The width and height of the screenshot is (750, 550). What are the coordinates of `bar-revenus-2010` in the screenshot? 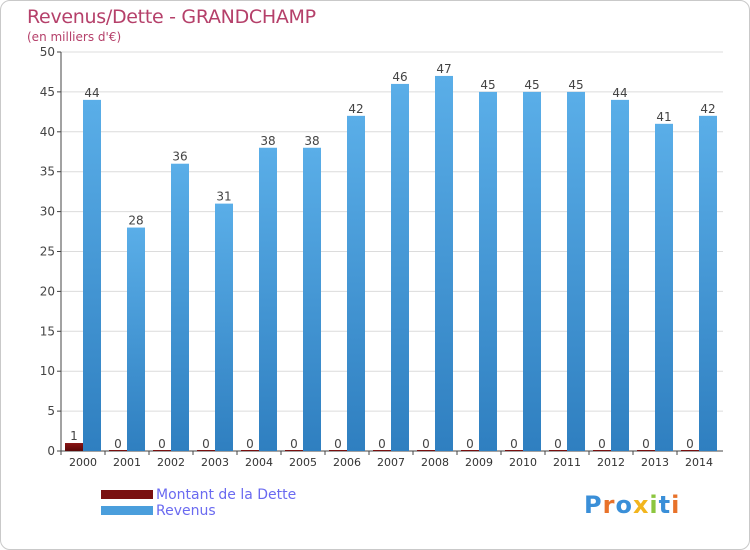 It's located at (532, 271).